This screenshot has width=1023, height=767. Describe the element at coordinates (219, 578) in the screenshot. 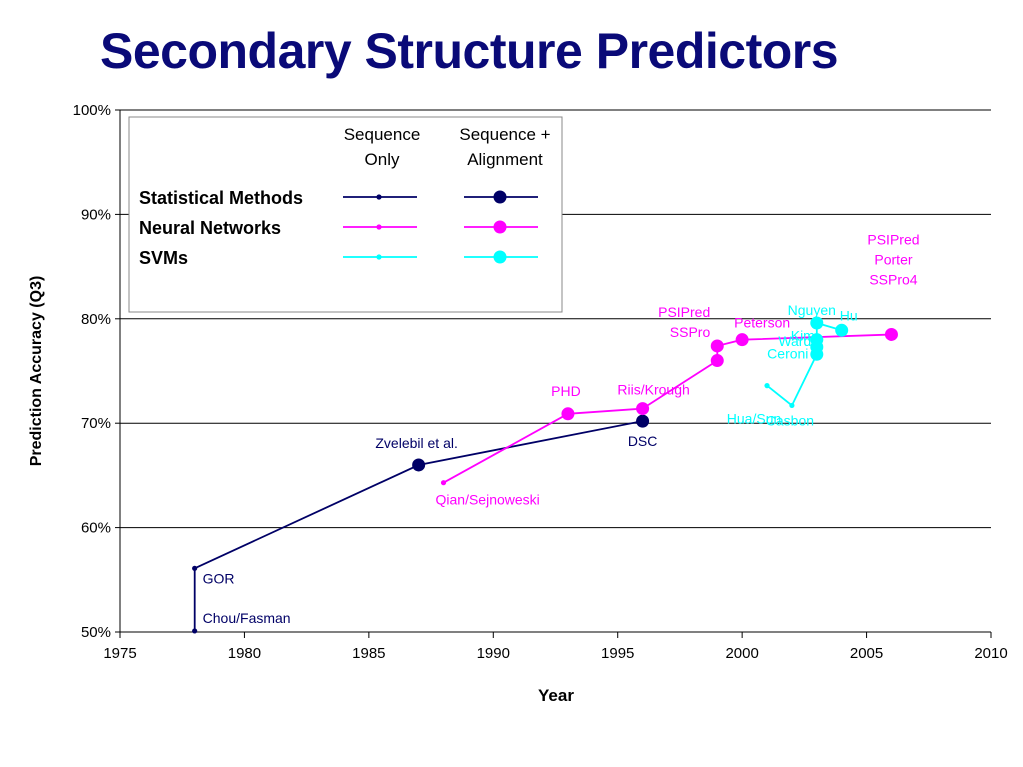

I see `point-label: GOR` at that location.